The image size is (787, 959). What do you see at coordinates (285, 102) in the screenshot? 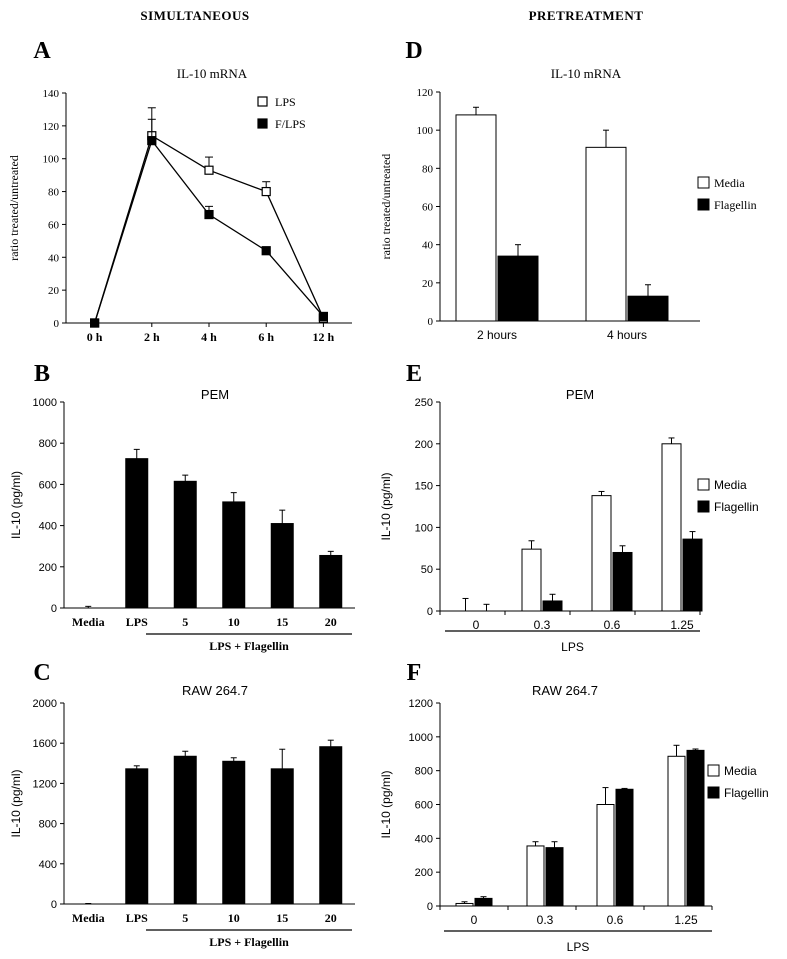
I see `legend-label: LPS` at bounding box center [285, 102].